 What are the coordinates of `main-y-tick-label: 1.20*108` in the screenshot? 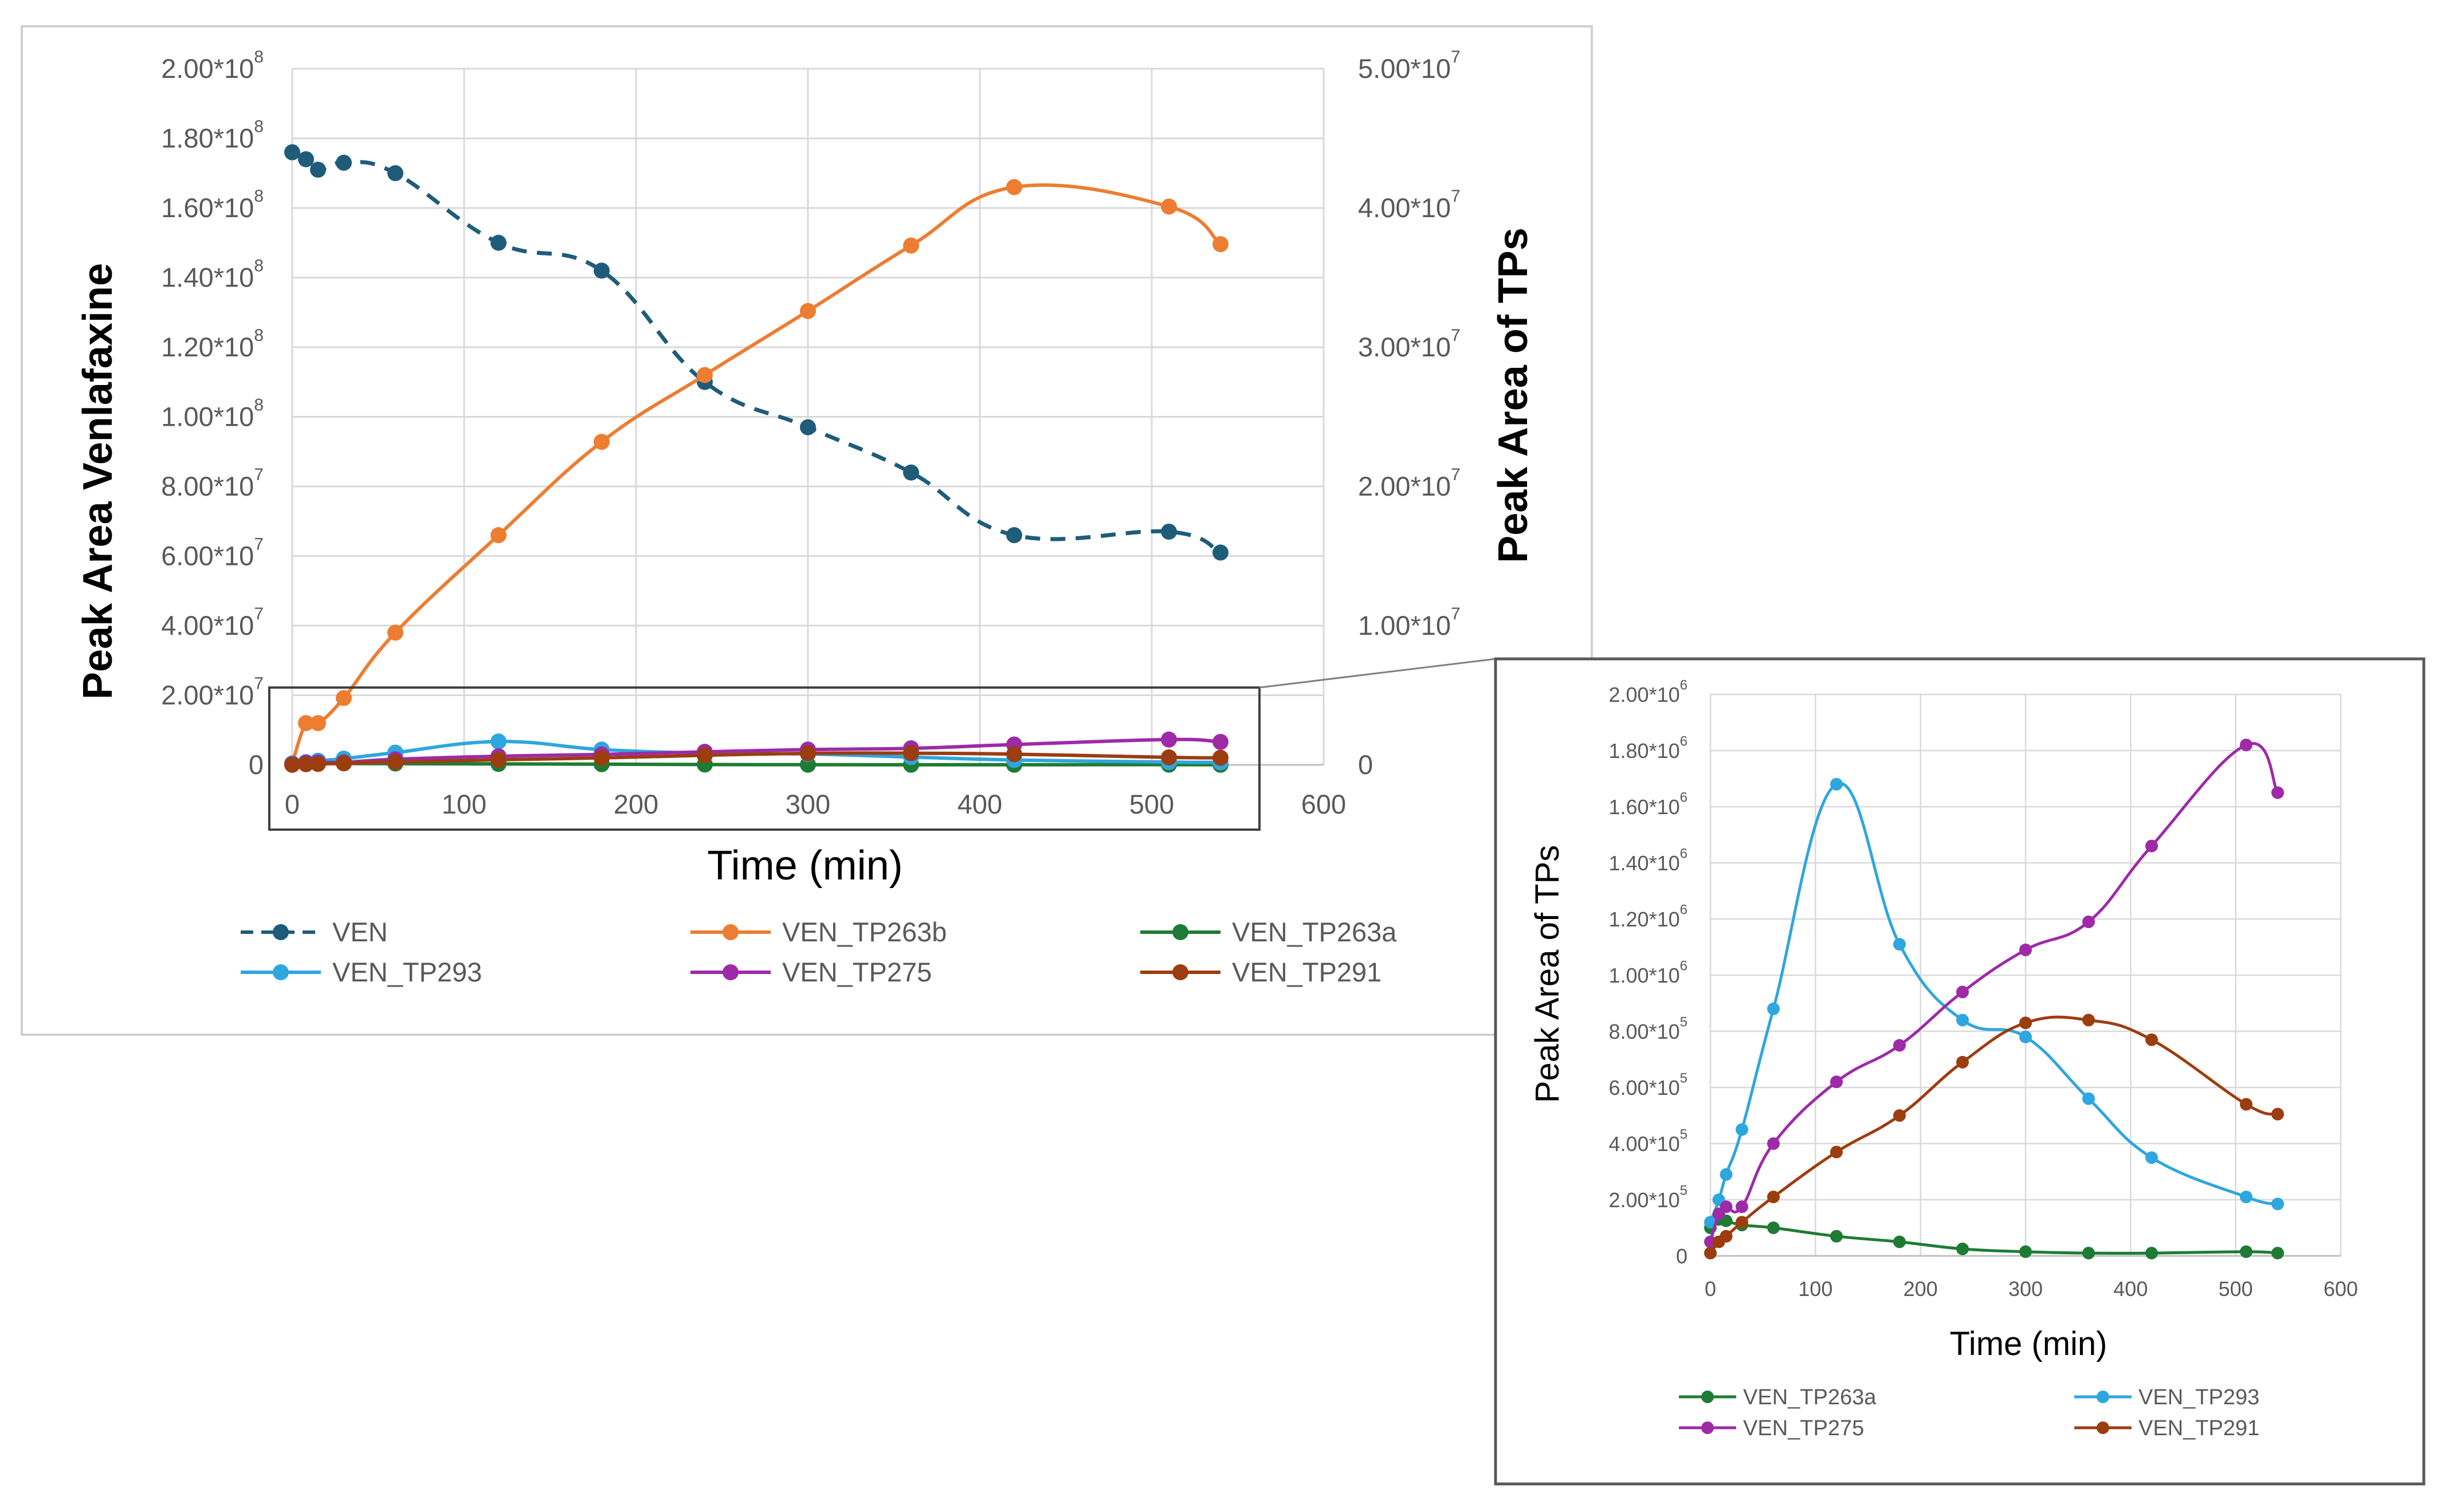 It's located at (213, 344).